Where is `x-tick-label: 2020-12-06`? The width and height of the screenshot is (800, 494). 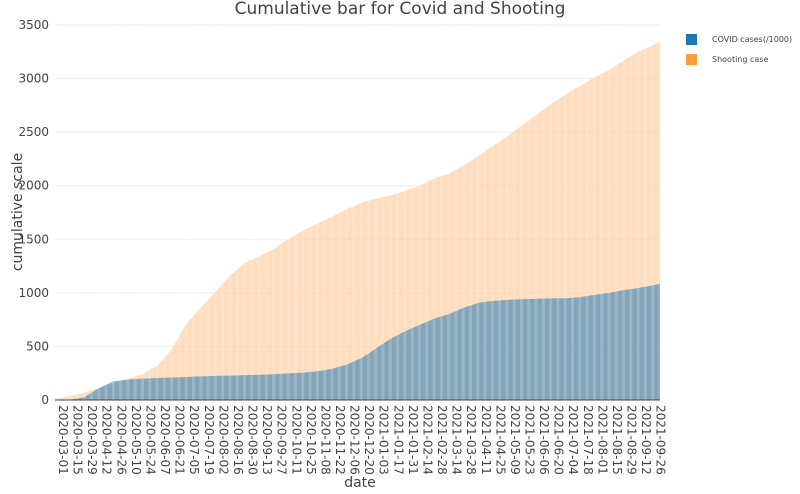 x-tick-label: 2020-12-06 is located at coordinates (355, 440).